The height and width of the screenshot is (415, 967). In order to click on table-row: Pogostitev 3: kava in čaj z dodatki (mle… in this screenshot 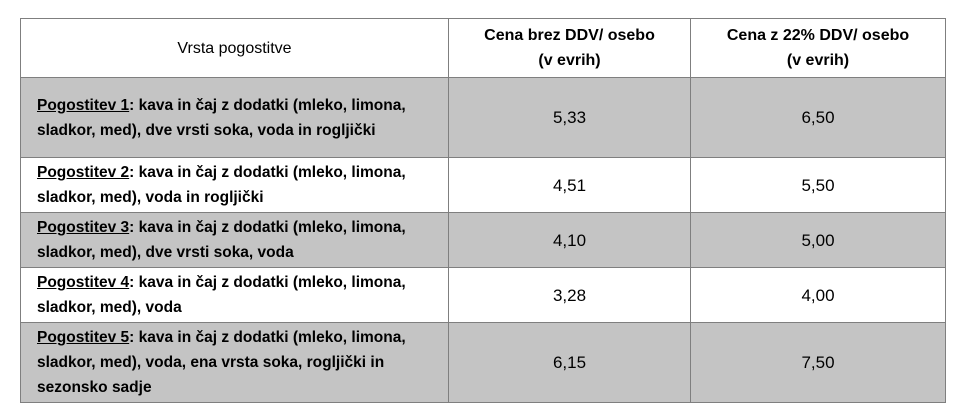, I will do `click(483, 240)`.